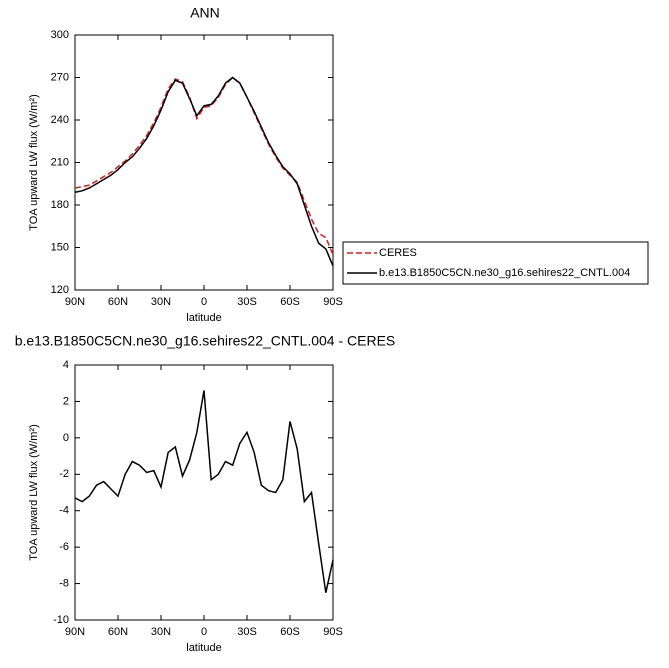 The height and width of the screenshot is (668, 669). I want to click on y-tick-label: 210, so click(60, 162).